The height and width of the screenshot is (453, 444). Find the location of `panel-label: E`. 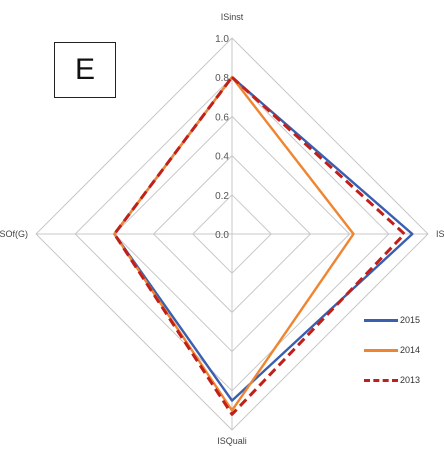

panel-label: E is located at coordinates (84, 69).